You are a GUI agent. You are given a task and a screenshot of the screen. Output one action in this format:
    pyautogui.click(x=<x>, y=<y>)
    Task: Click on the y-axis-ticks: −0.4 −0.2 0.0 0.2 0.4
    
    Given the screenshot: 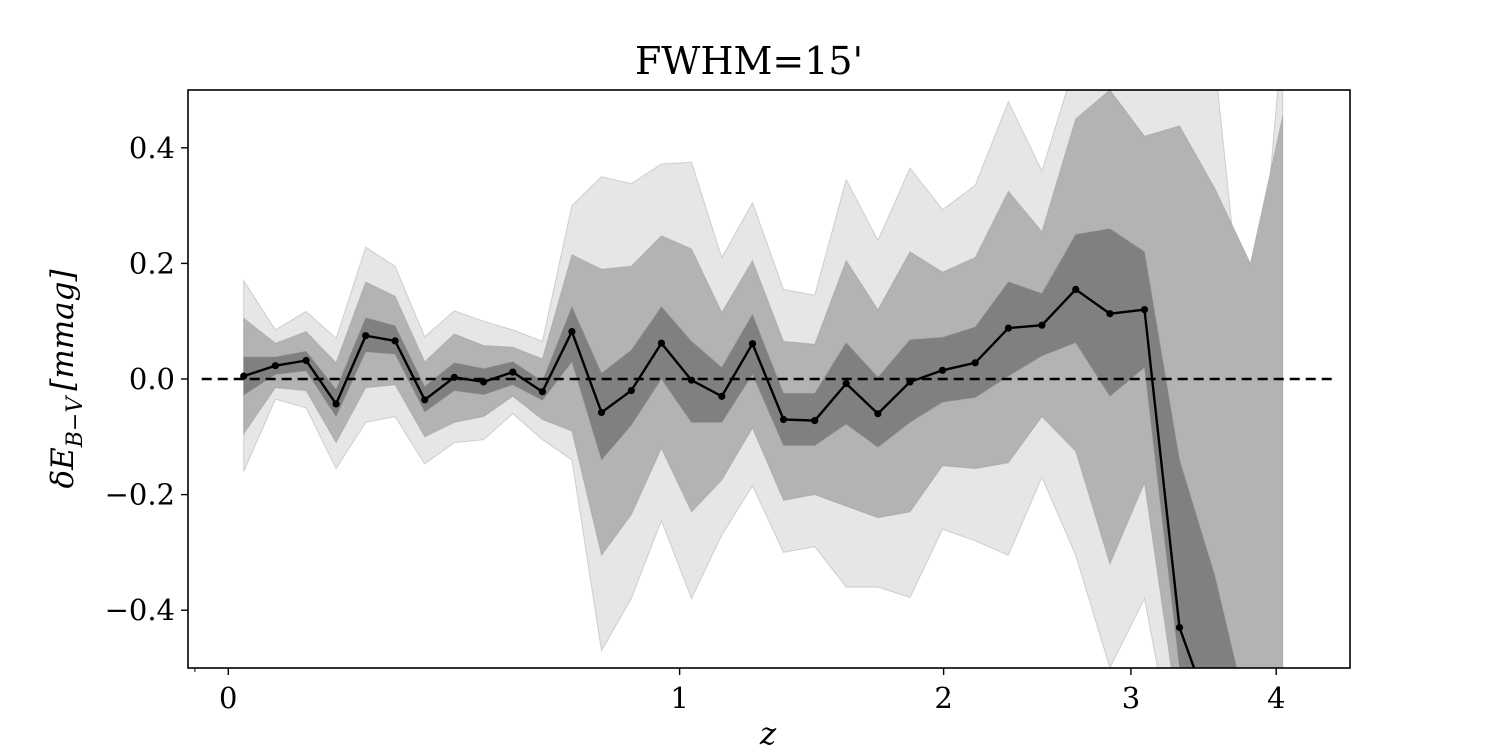 What is the action you would take?
    pyautogui.click(x=146, y=379)
    